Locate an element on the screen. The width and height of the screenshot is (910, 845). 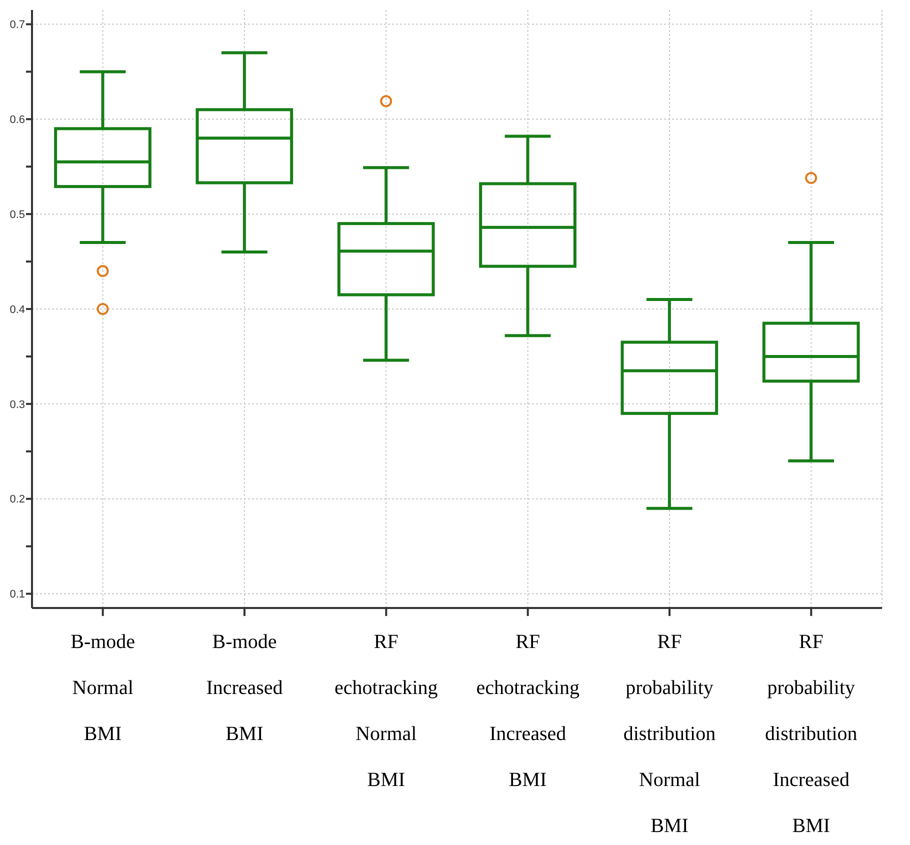
y-tick-label: 0.6 is located at coordinates (17, 120).